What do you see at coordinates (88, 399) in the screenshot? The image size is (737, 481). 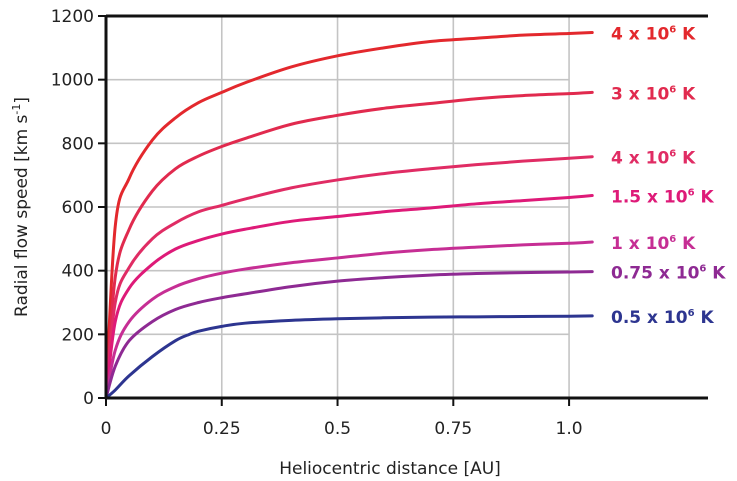 I see `y-tick-label: 0` at bounding box center [88, 399].